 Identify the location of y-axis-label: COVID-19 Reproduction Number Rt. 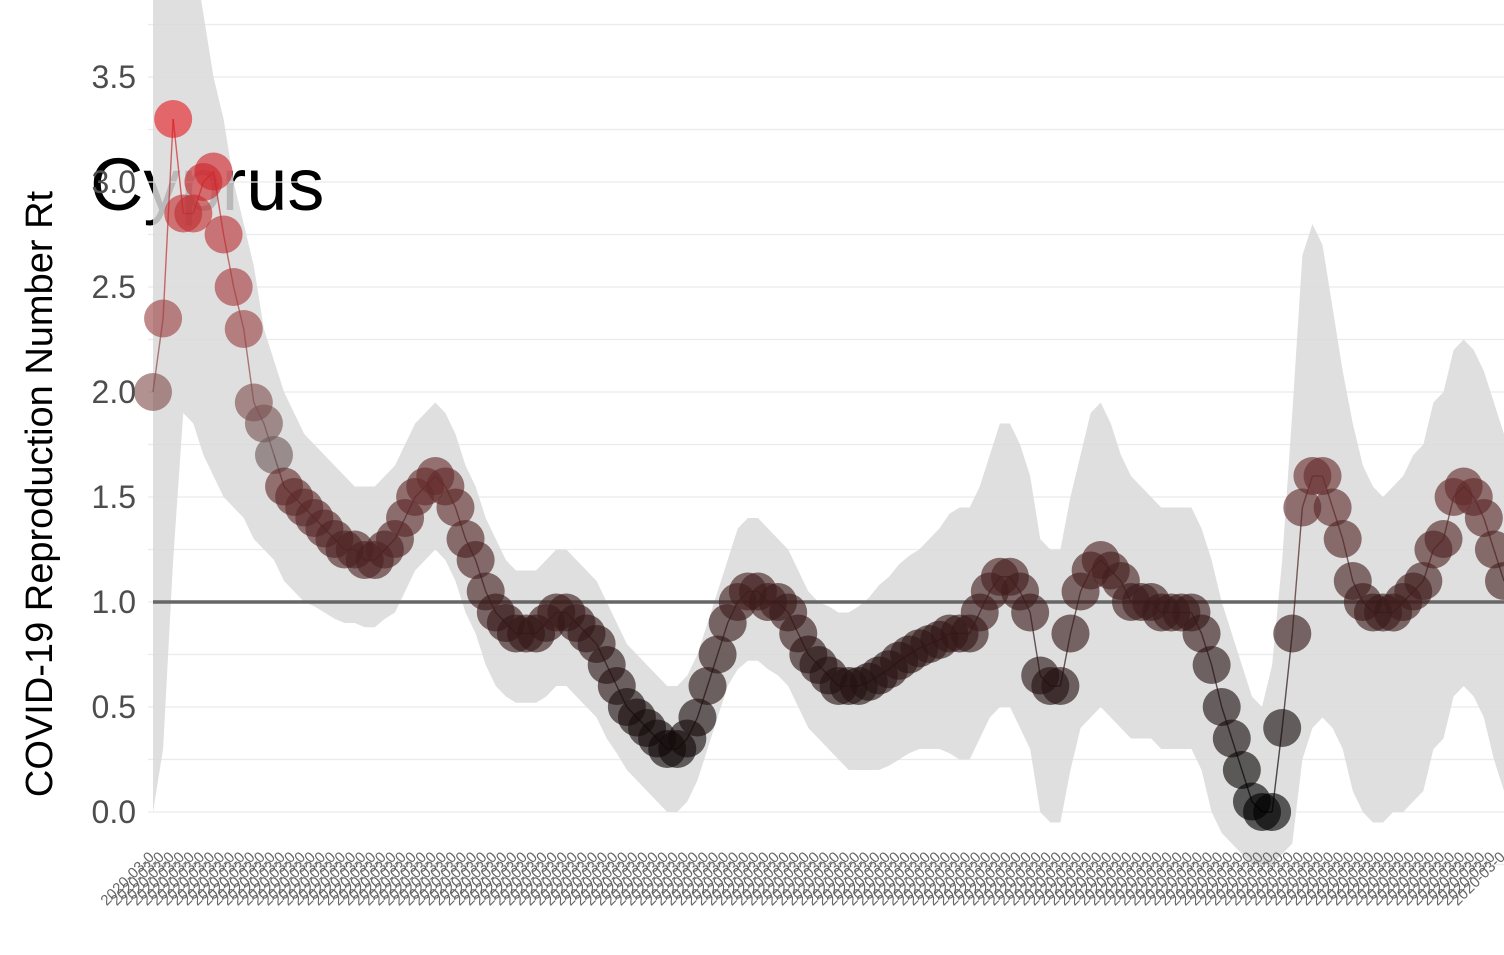
(40, 494).